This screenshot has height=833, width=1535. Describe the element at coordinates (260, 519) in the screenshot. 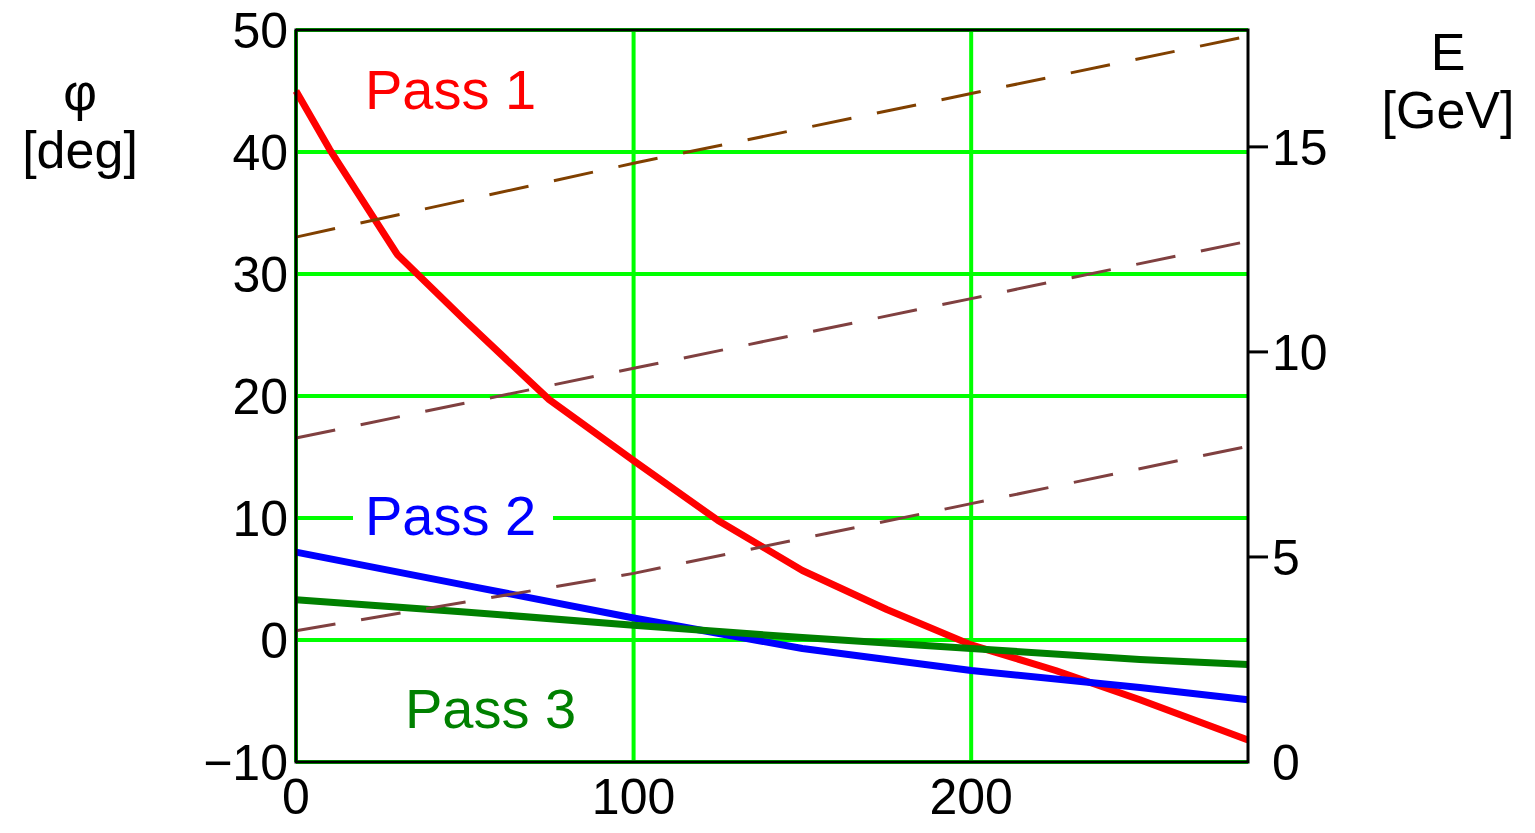

I see `y-tick-label: 10` at that location.